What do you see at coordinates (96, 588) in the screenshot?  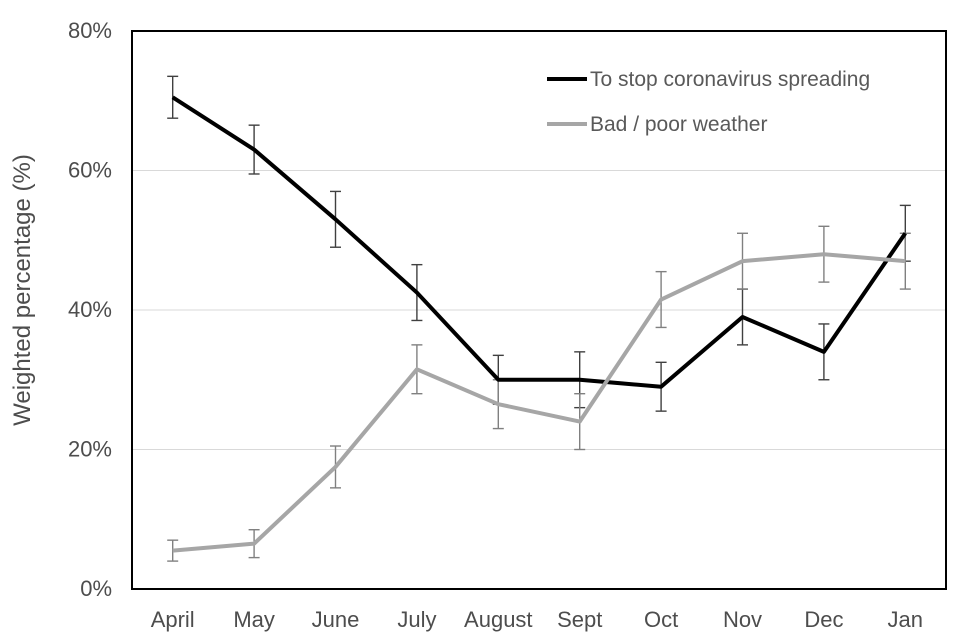 I see `y-tick-label: 0%` at bounding box center [96, 588].